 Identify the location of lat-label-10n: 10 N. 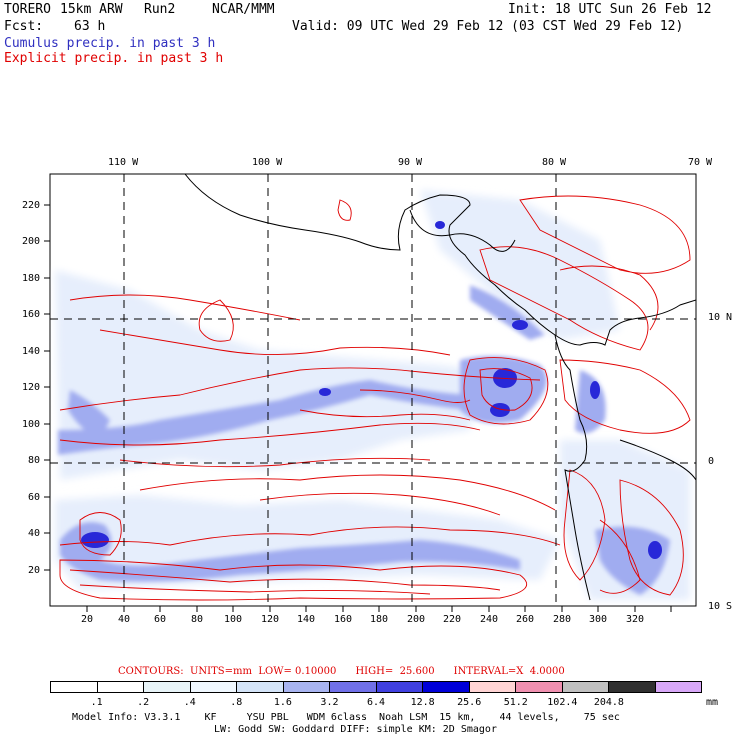
(720, 317).